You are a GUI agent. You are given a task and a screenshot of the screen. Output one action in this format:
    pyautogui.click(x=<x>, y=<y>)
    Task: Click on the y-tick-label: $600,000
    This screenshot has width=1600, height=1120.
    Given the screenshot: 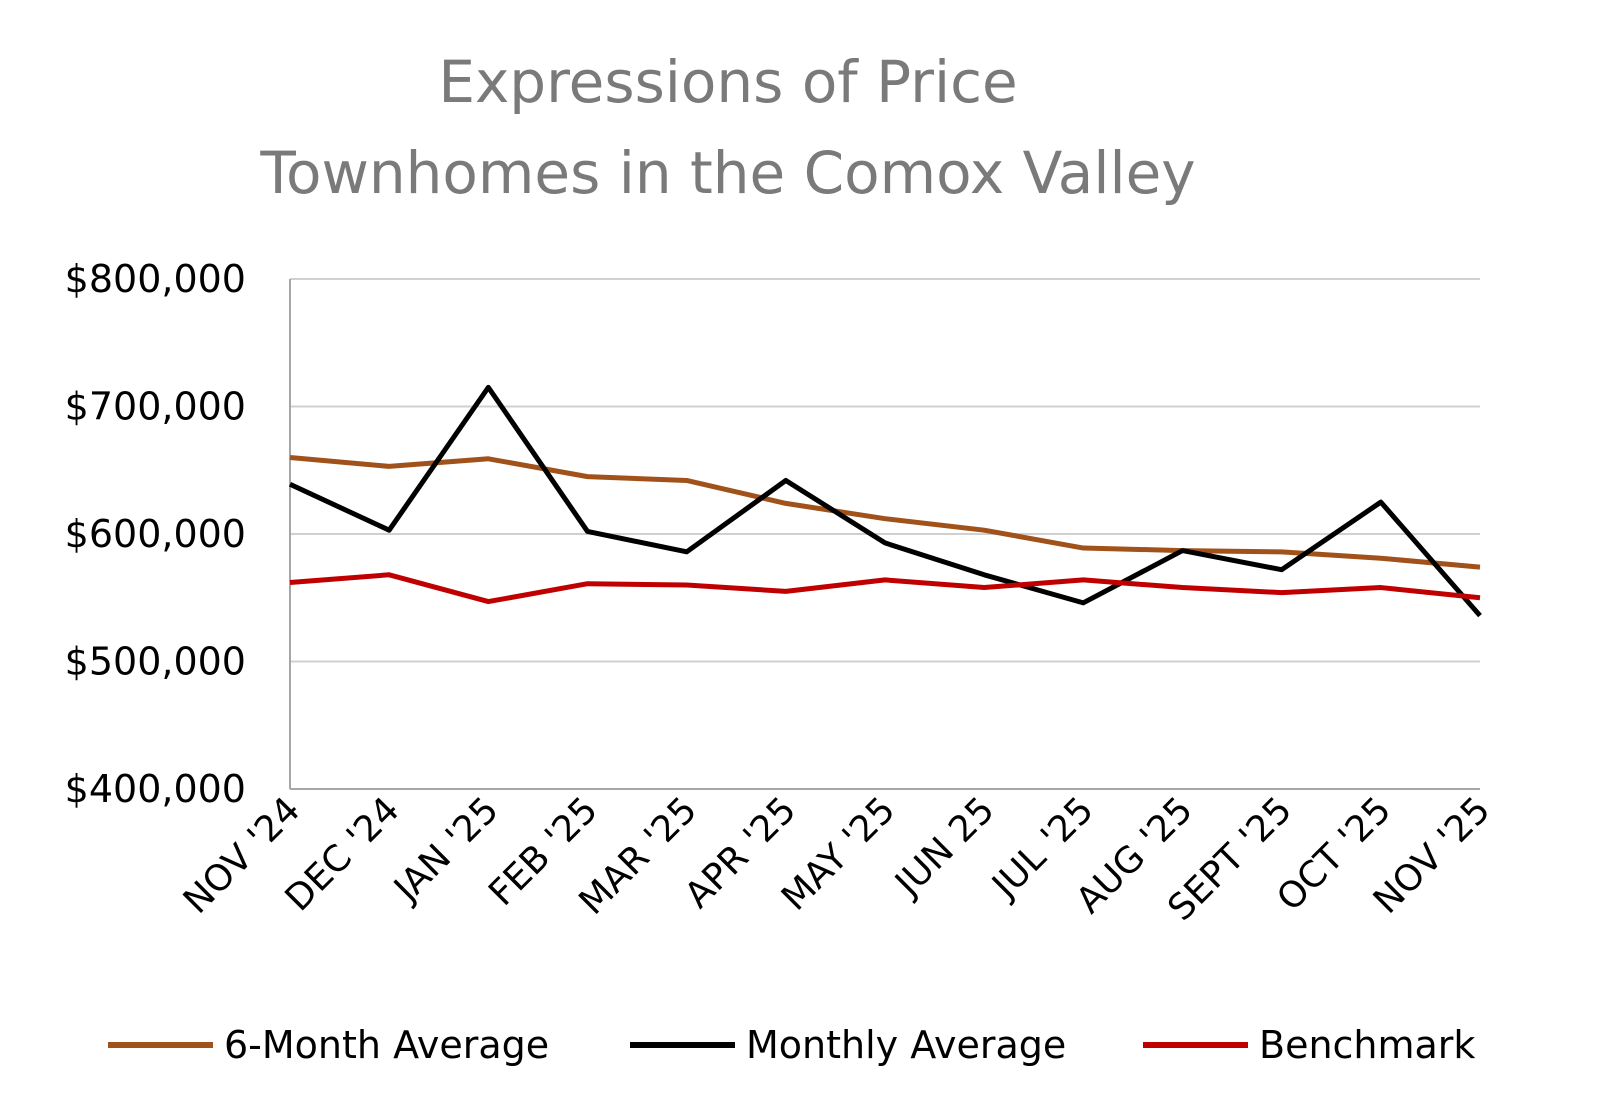 What is the action you would take?
    pyautogui.click(x=155, y=534)
    